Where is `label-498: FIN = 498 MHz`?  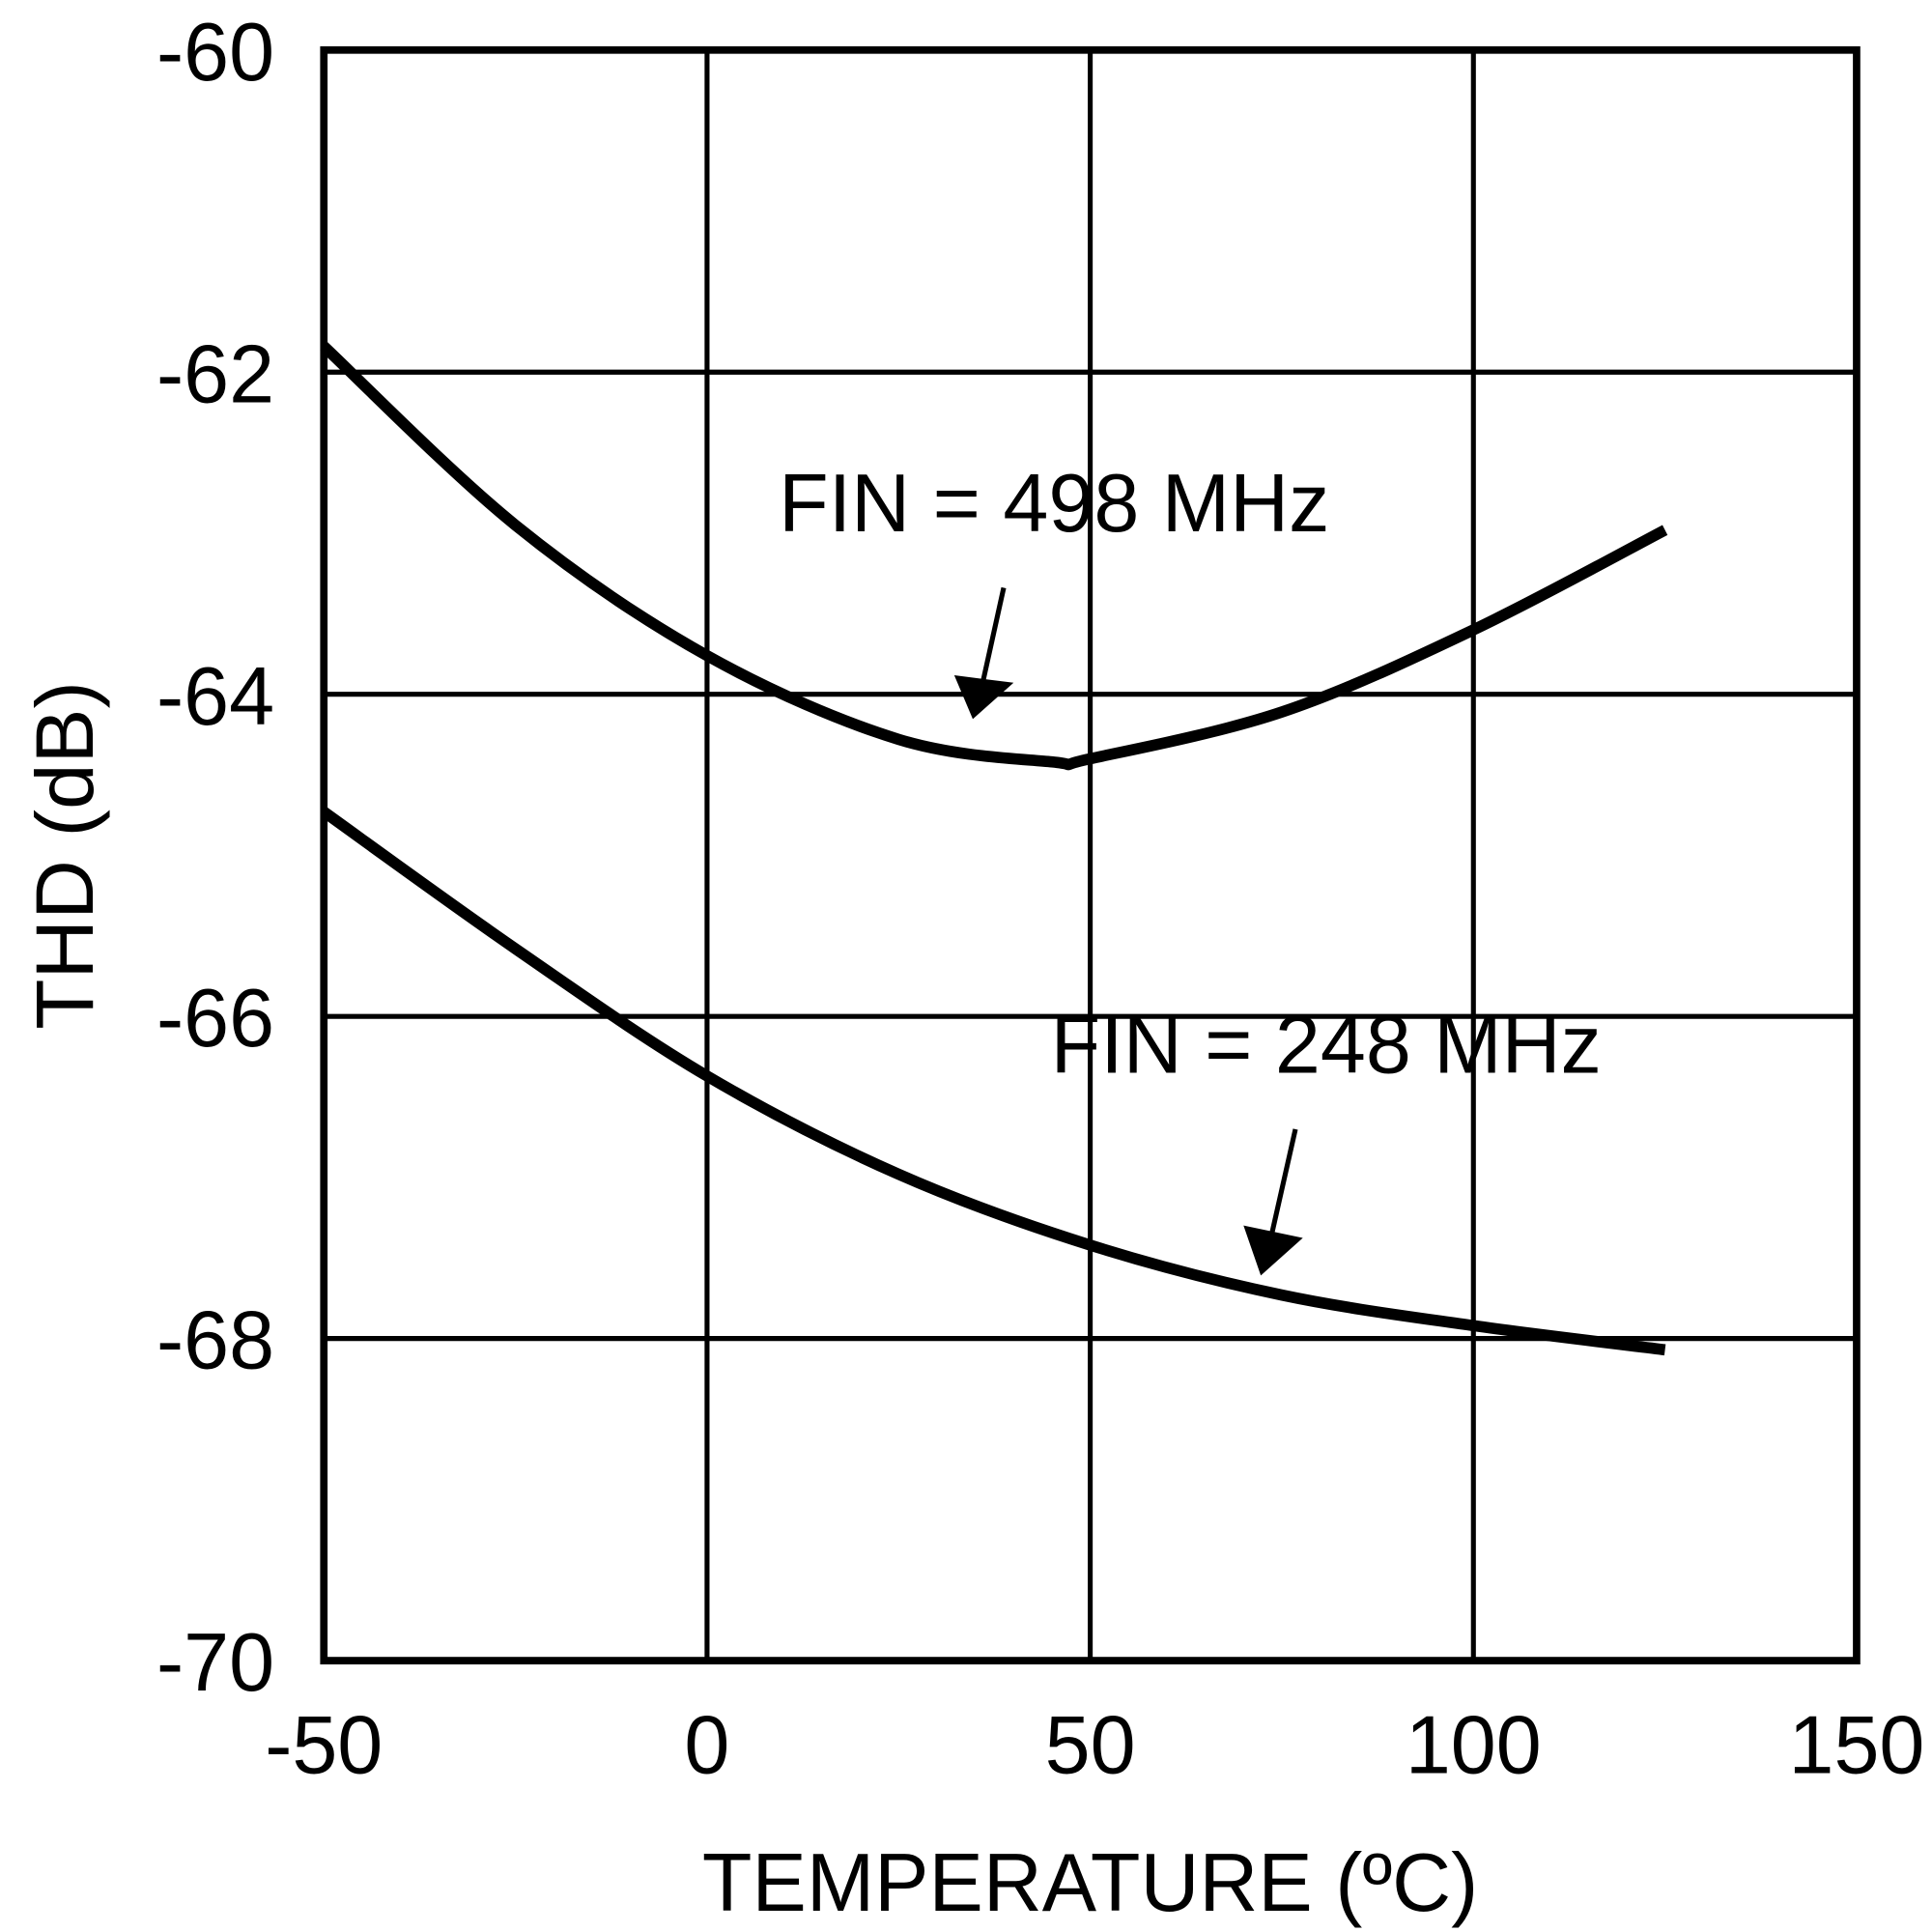 label-498: FIN = 498 MHz is located at coordinates (1054, 503).